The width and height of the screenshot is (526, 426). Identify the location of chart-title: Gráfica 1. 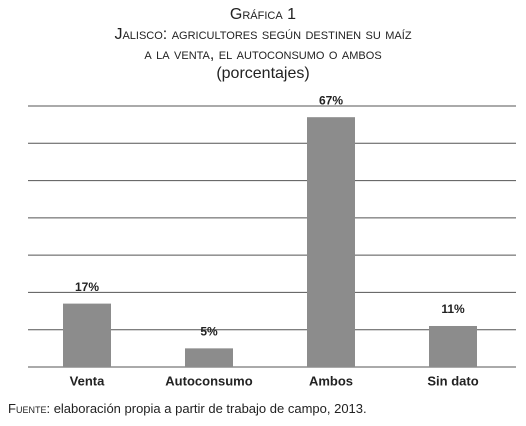
(263, 14).